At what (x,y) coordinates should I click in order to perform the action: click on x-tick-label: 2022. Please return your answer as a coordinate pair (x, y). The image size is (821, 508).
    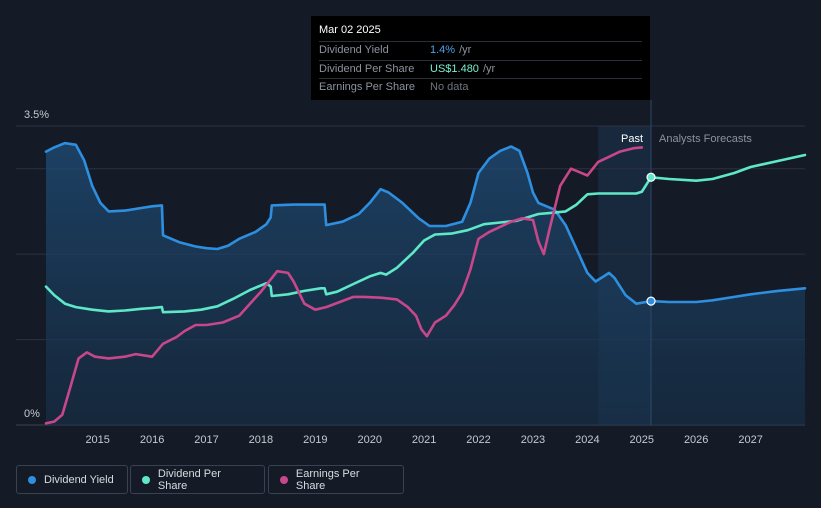
    Looking at the image, I should click on (478, 440).